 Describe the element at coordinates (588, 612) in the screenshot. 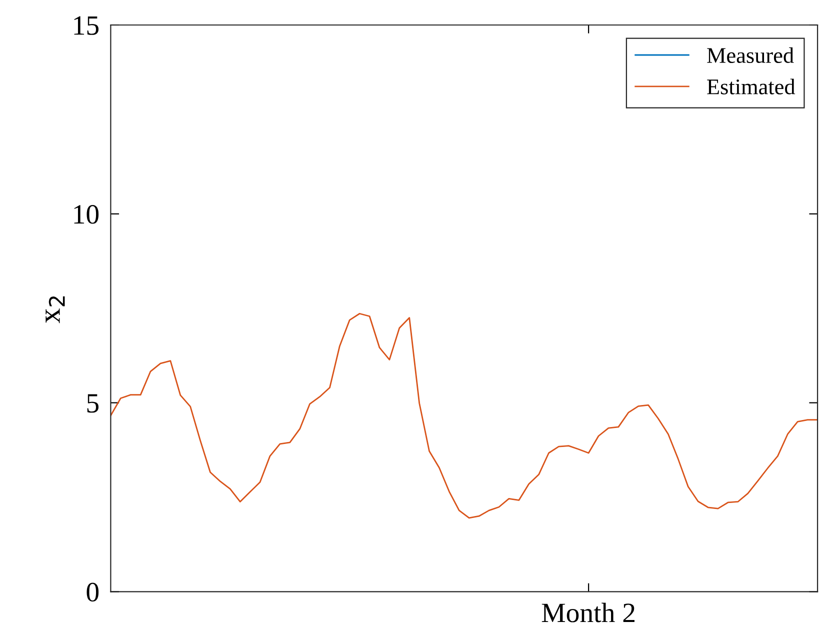

I see `x-tick-label: Month 2` at that location.